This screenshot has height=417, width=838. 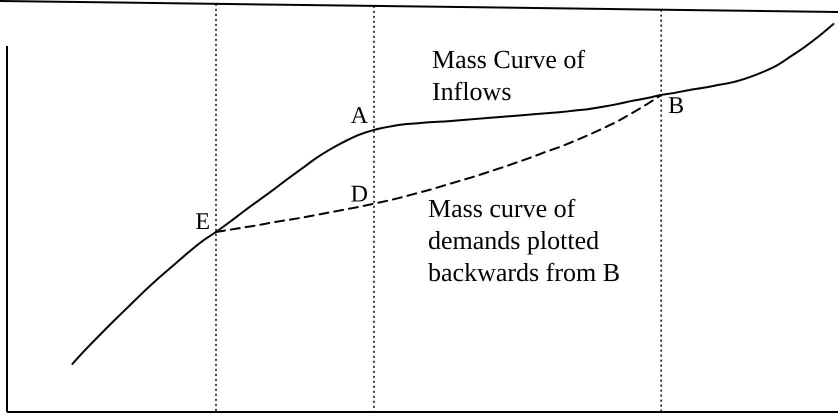 I want to click on annotation: B, so click(x=676, y=106).